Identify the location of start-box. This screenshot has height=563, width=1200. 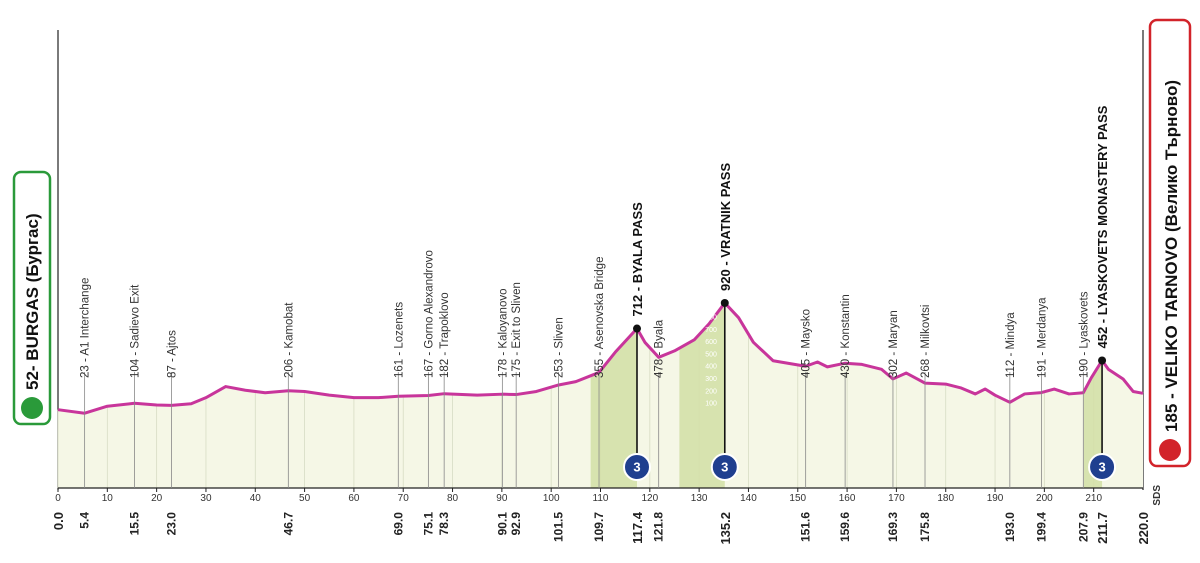
(32, 298).